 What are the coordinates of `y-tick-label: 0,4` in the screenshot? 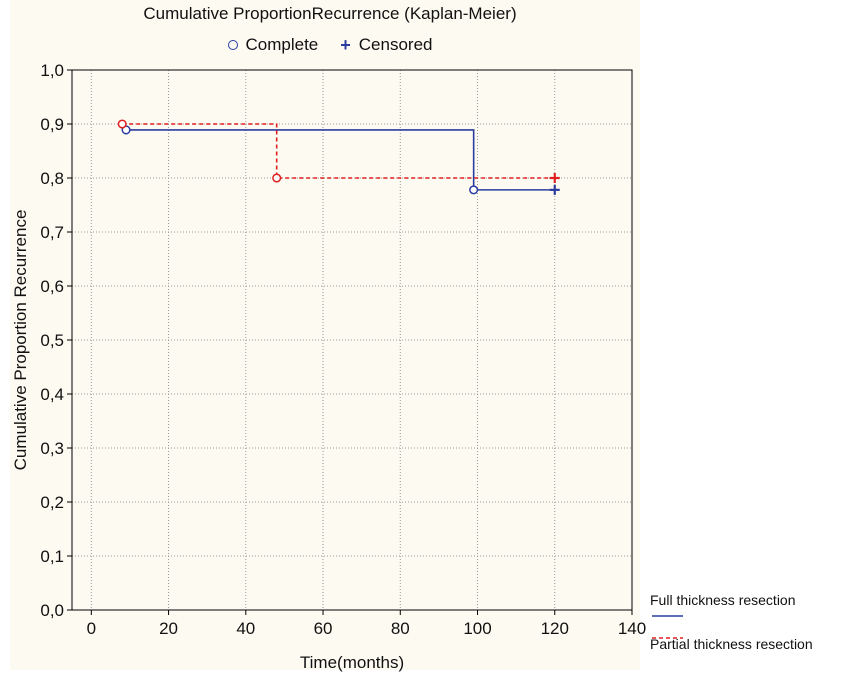 It's located at (52, 394).